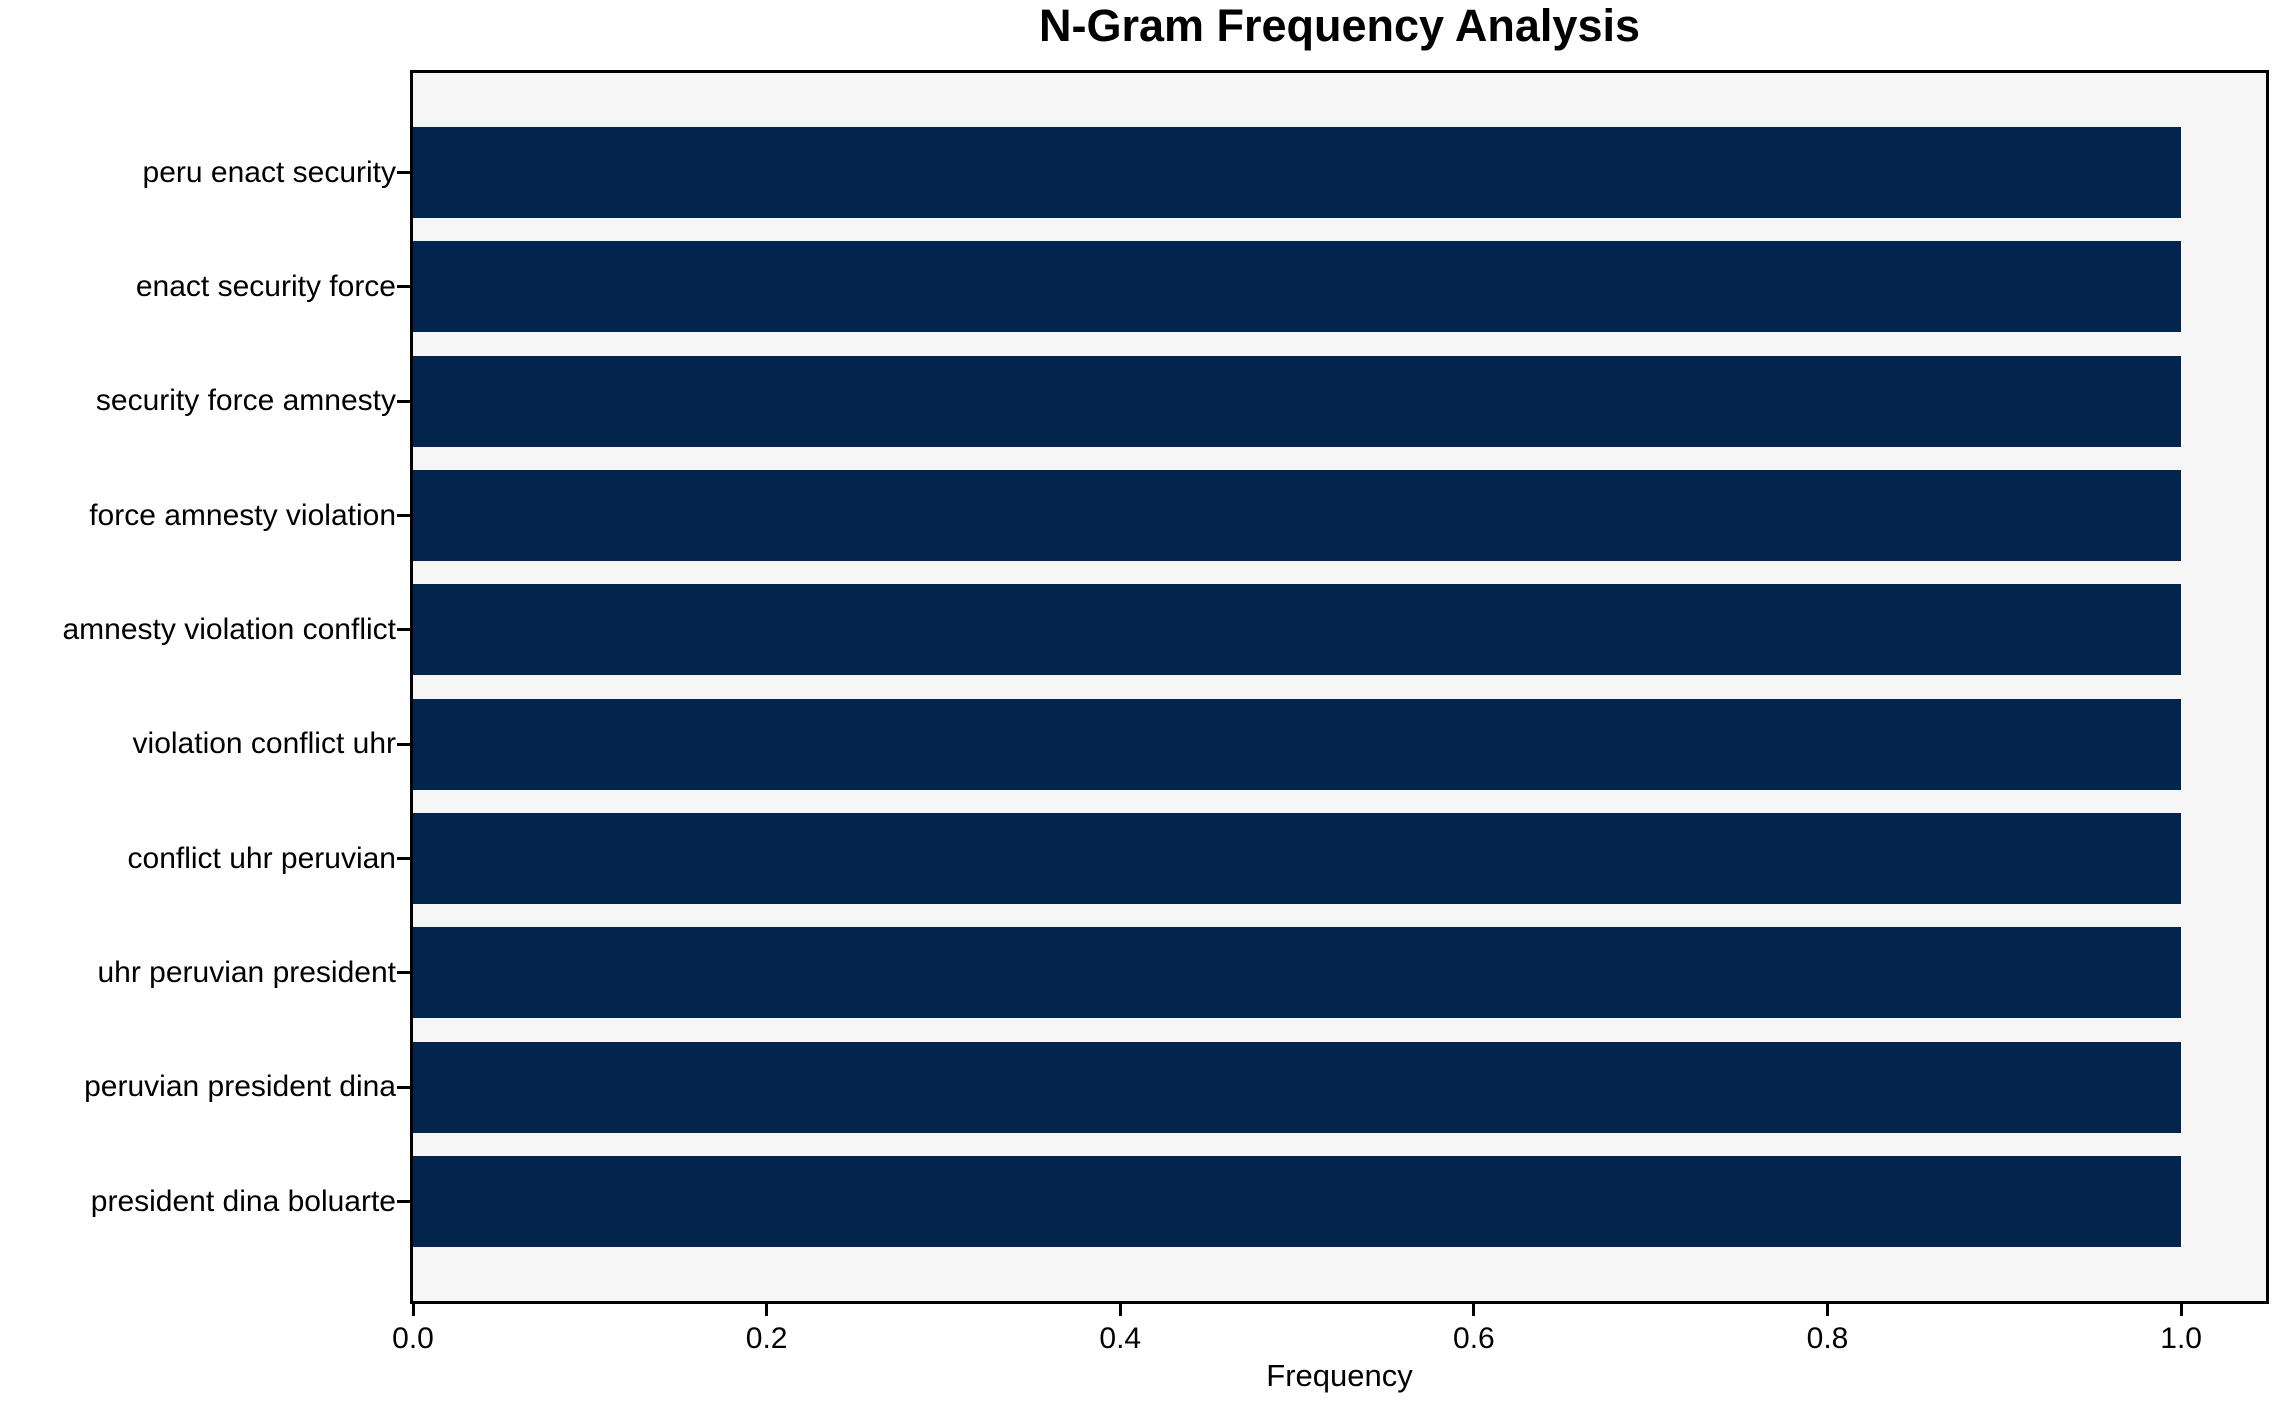 The width and height of the screenshot is (2290, 1414). I want to click on y-axis-label: amnesty violation conflict, so click(229, 629).